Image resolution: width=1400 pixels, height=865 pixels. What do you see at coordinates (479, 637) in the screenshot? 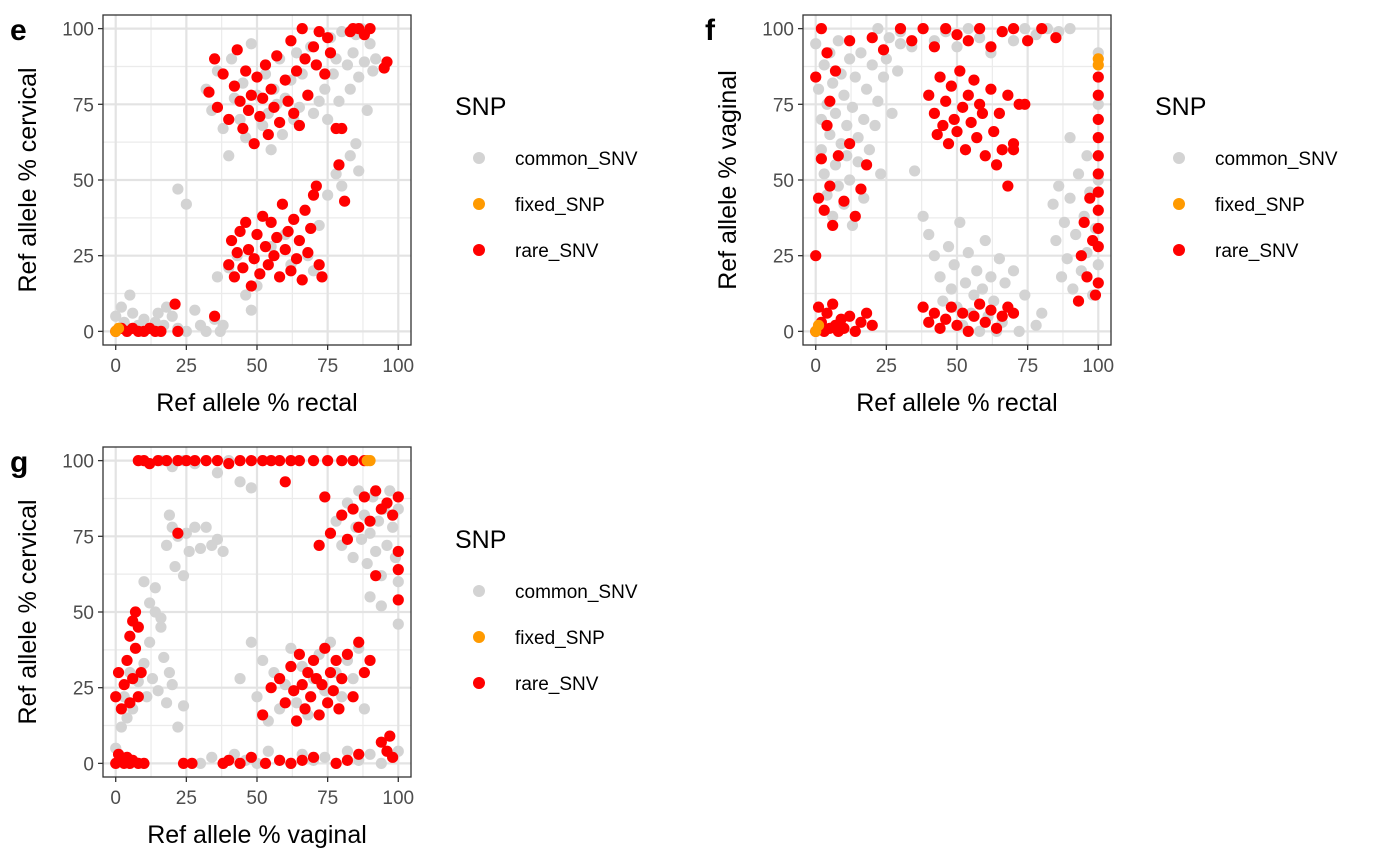
I see `legend-key-fixed_SNP` at bounding box center [479, 637].